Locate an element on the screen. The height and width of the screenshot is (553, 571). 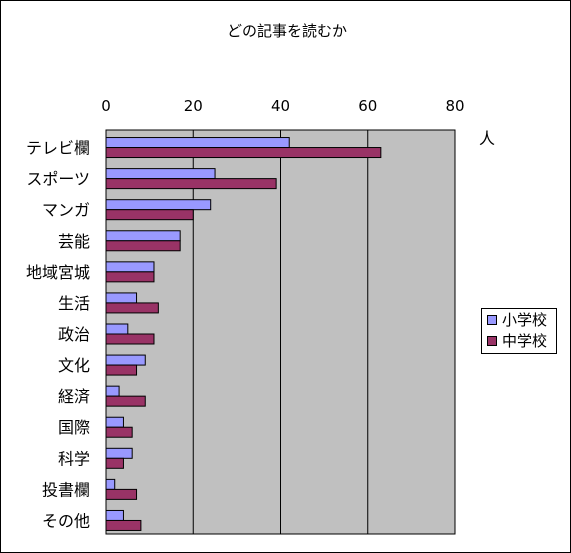
legend-label-elementary: 小学校 is located at coordinates (525, 320).